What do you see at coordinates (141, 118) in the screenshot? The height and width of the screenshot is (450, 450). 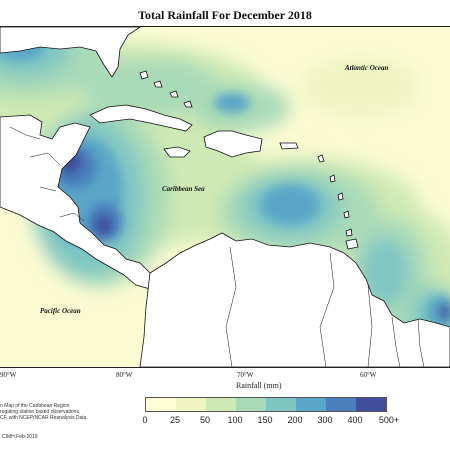 I see `cuba-land` at bounding box center [141, 118].